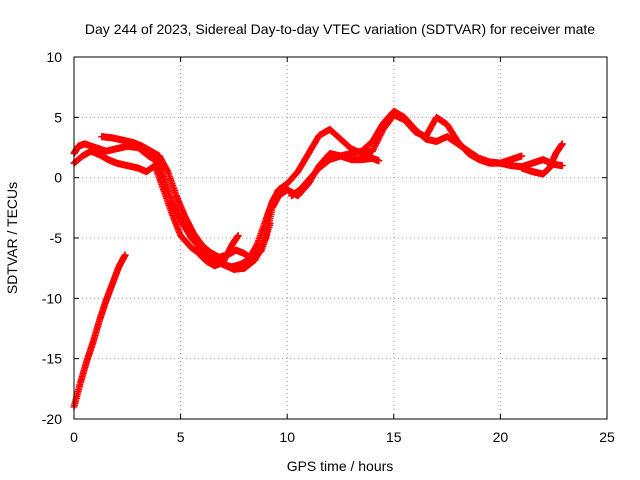  Describe the element at coordinates (52, 419) in the screenshot. I see `y-tick-label: -20` at that location.